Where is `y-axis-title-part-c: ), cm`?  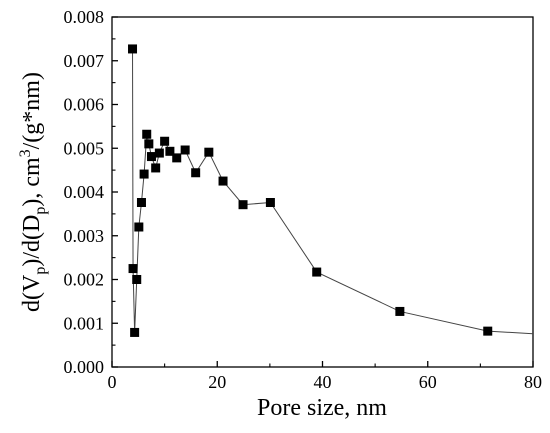 y-axis-title-part-c: ), cm is located at coordinates (32, 182).